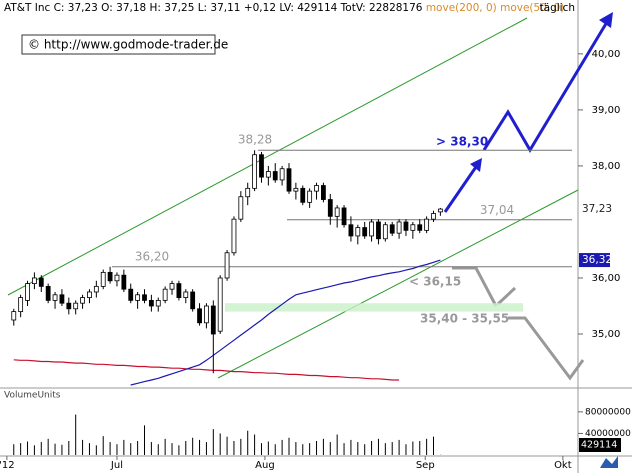 This screenshot has width=632, height=473. I want to click on y-tick-label: 36,00, so click(606, 278).